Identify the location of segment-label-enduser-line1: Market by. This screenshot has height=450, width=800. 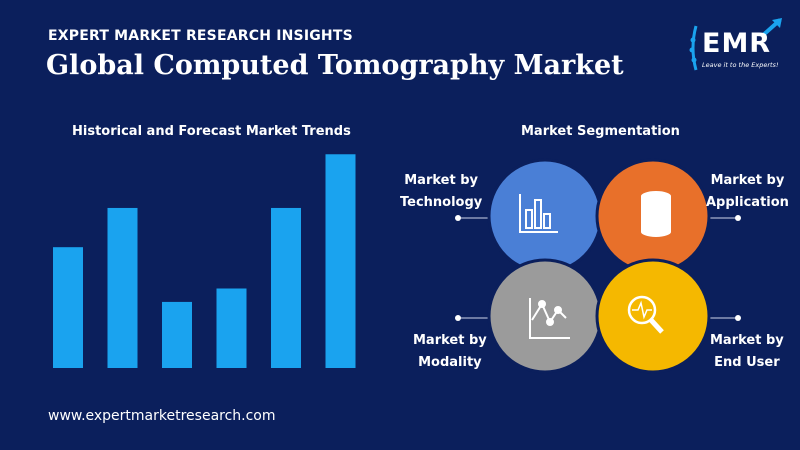
(747, 340).